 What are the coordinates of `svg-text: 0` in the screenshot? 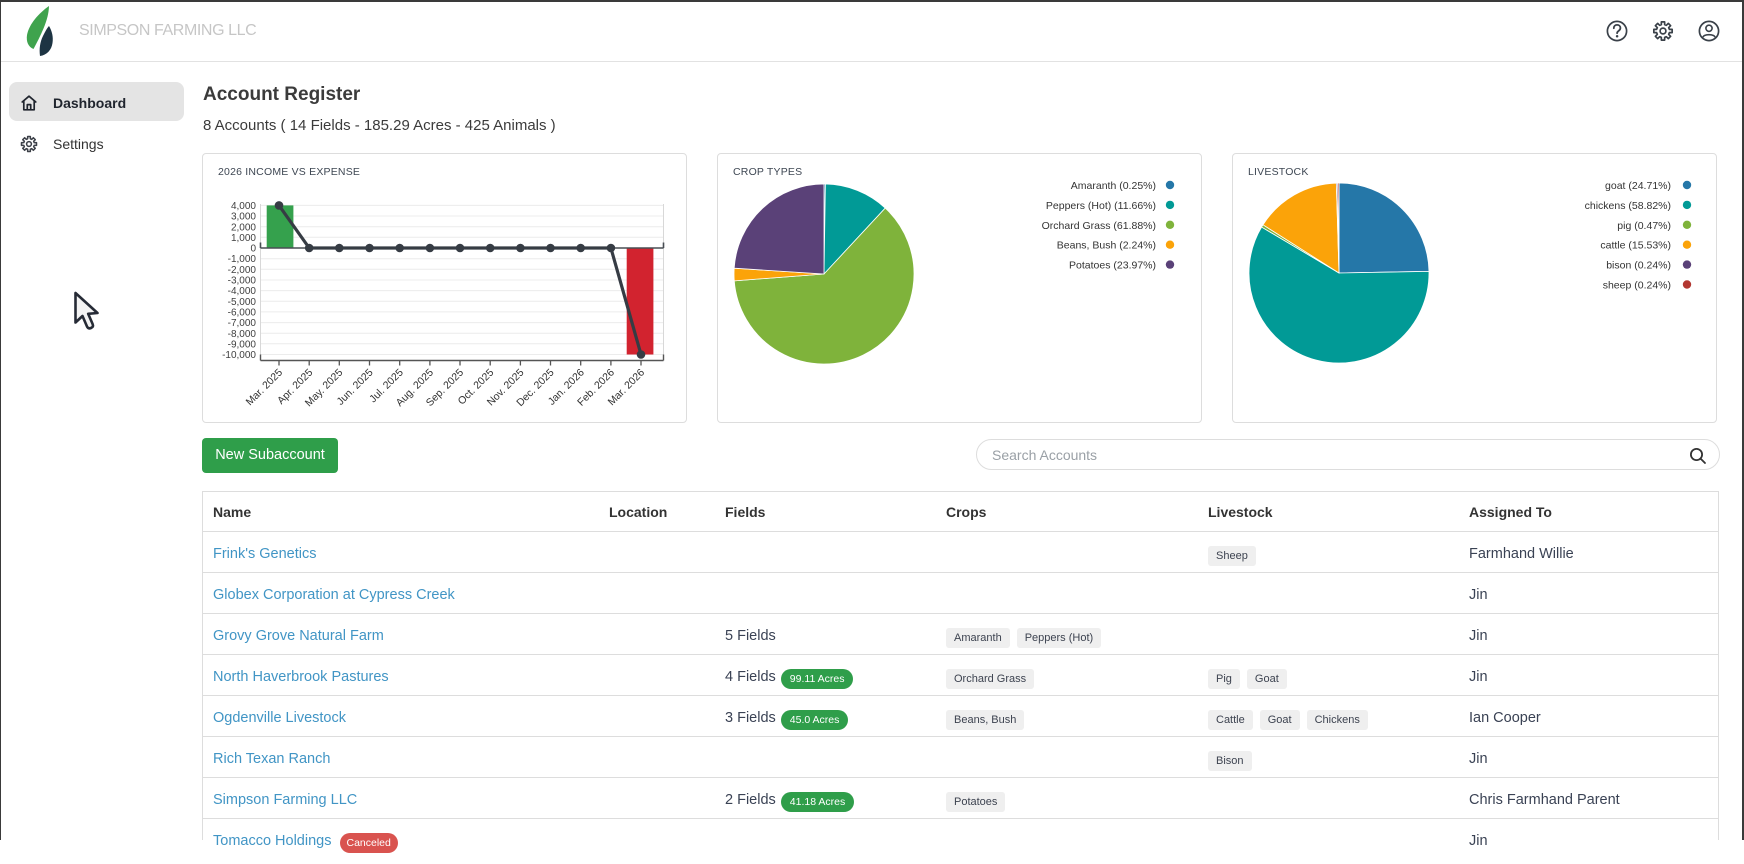 It's located at (253, 249).